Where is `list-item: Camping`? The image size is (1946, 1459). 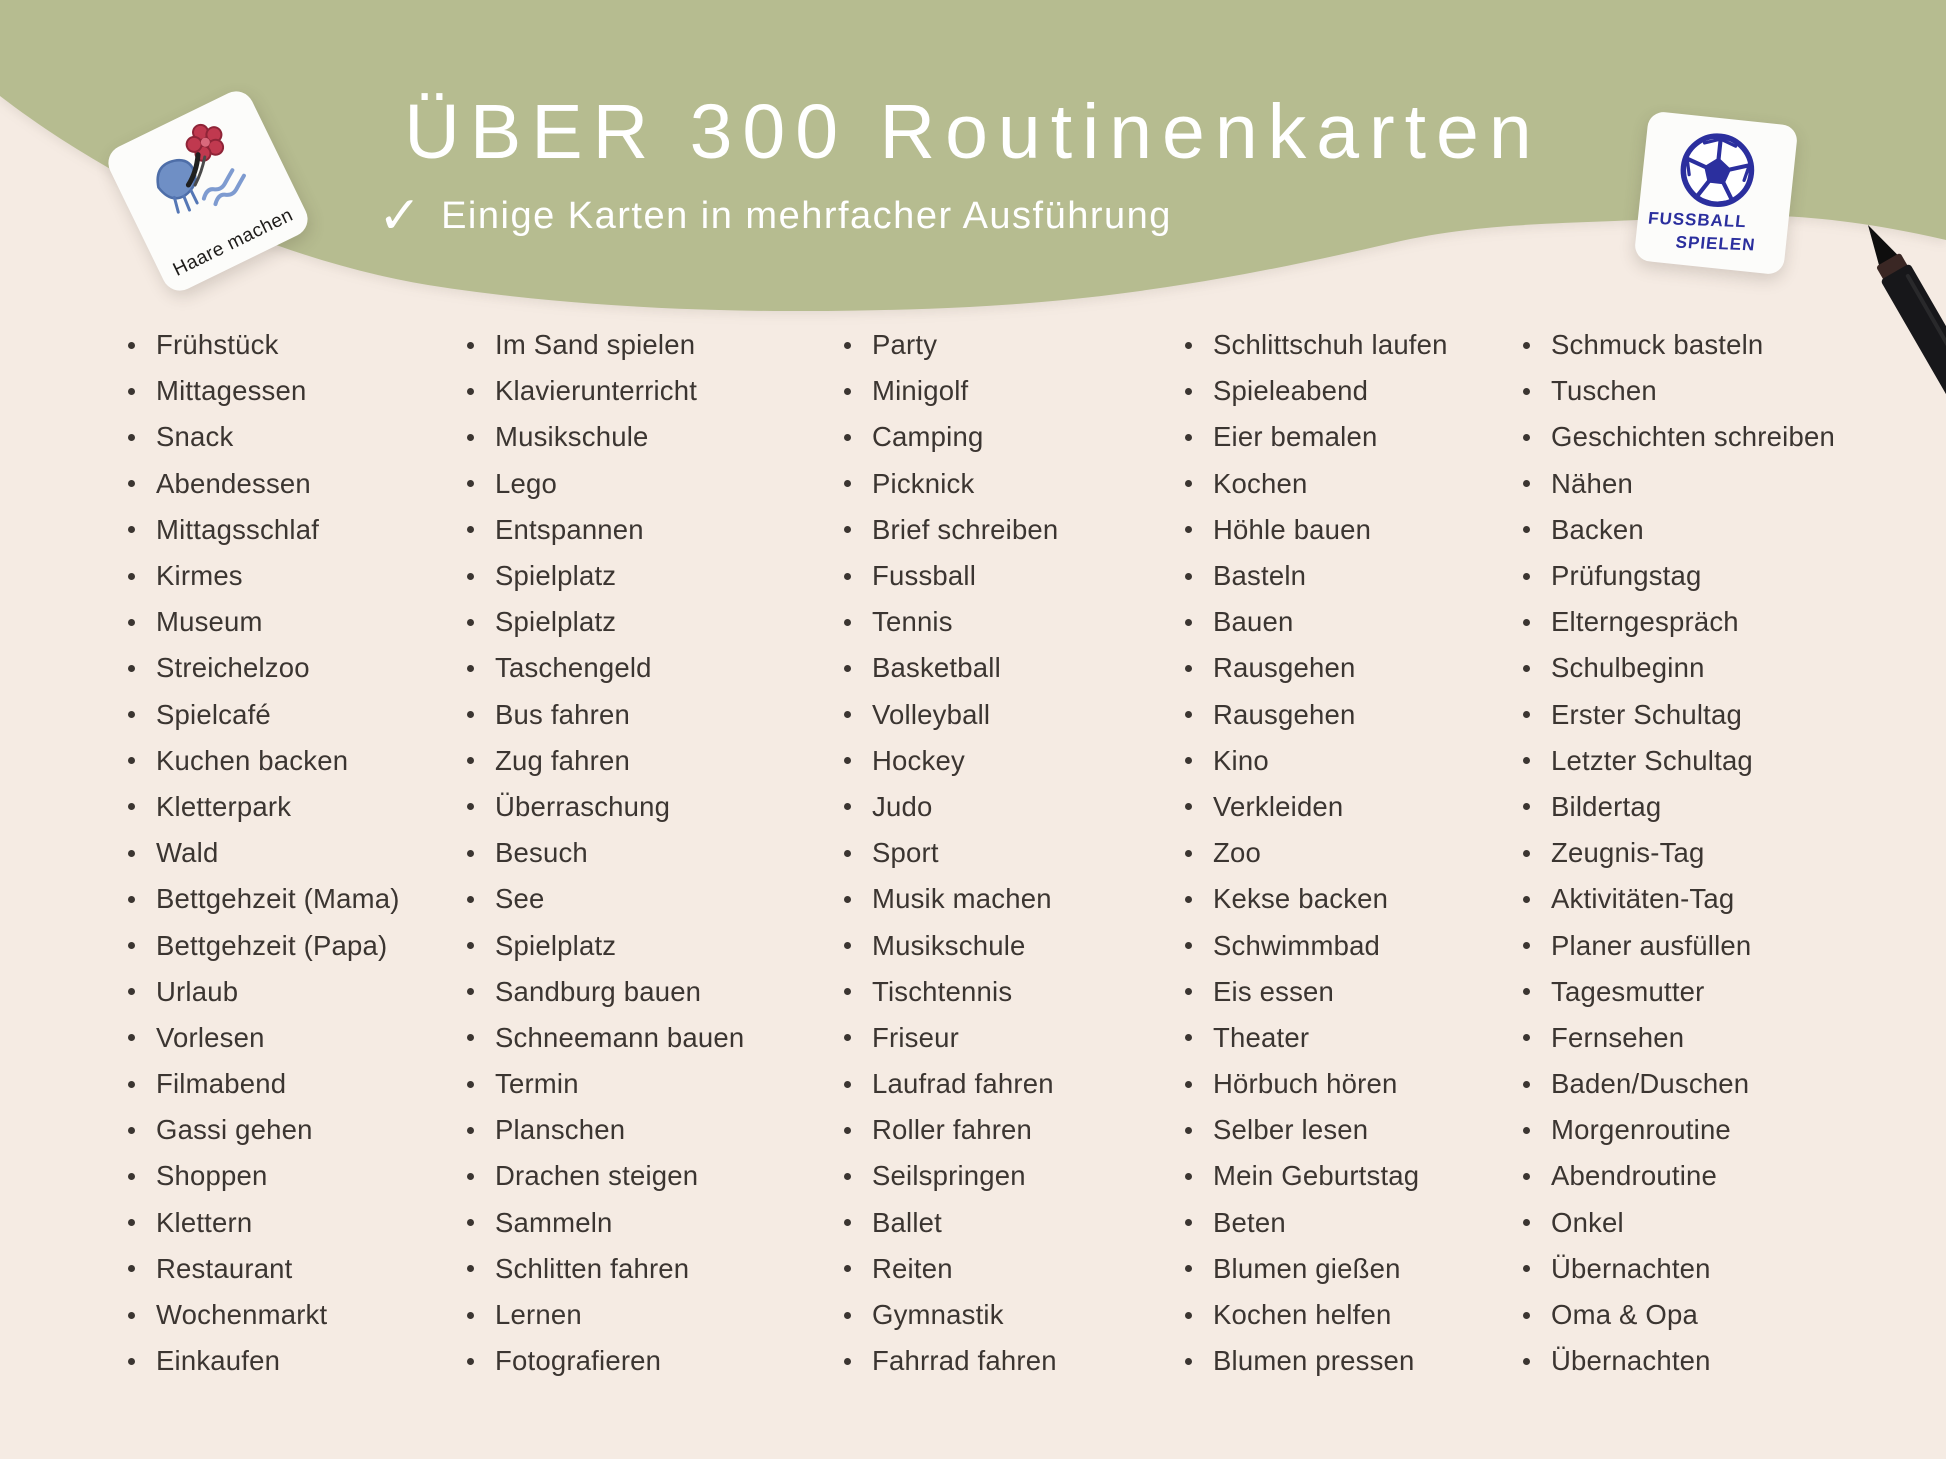
list-item: Camping is located at coordinates (951, 437).